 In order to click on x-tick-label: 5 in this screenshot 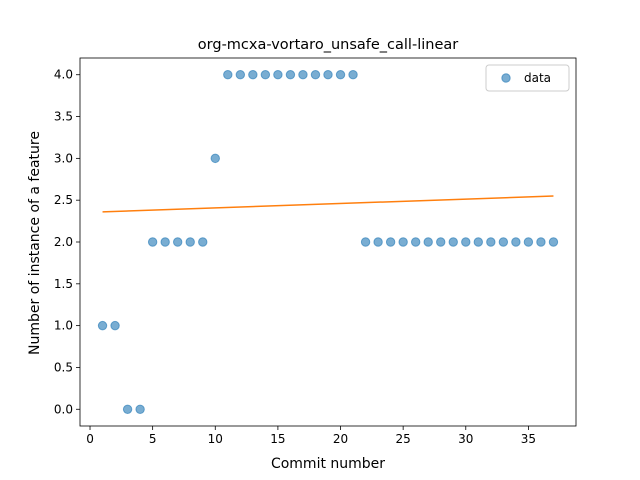, I will do `click(153, 439)`.